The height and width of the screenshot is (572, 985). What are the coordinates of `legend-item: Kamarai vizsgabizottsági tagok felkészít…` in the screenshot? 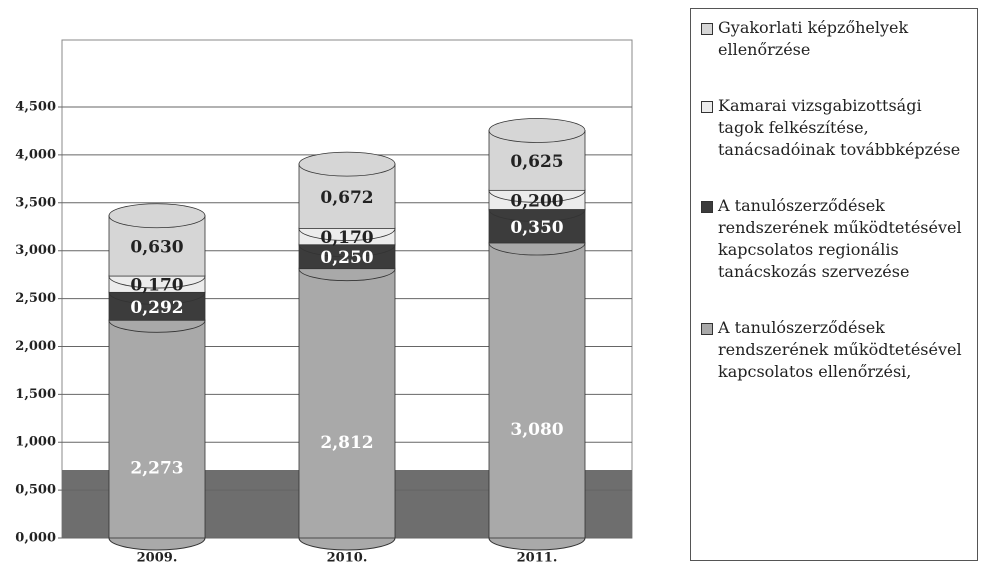 It's located at (834, 128).